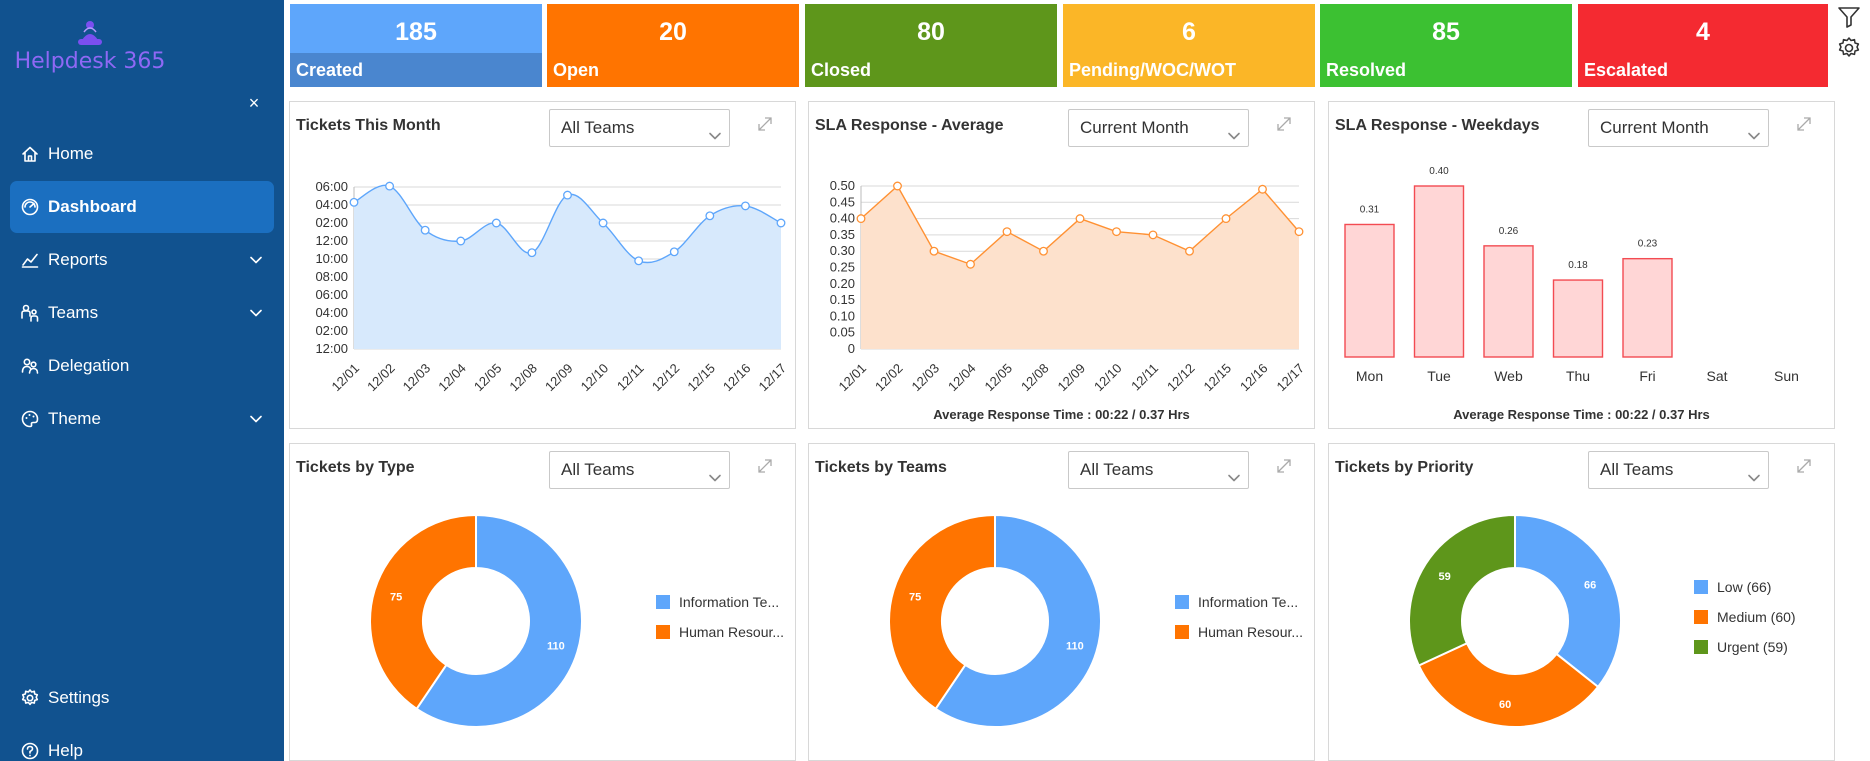 The image size is (1870, 761). Describe the element at coordinates (142, 207) in the screenshot. I see `sidebar-item-dashboard: Dashboard` at that location.